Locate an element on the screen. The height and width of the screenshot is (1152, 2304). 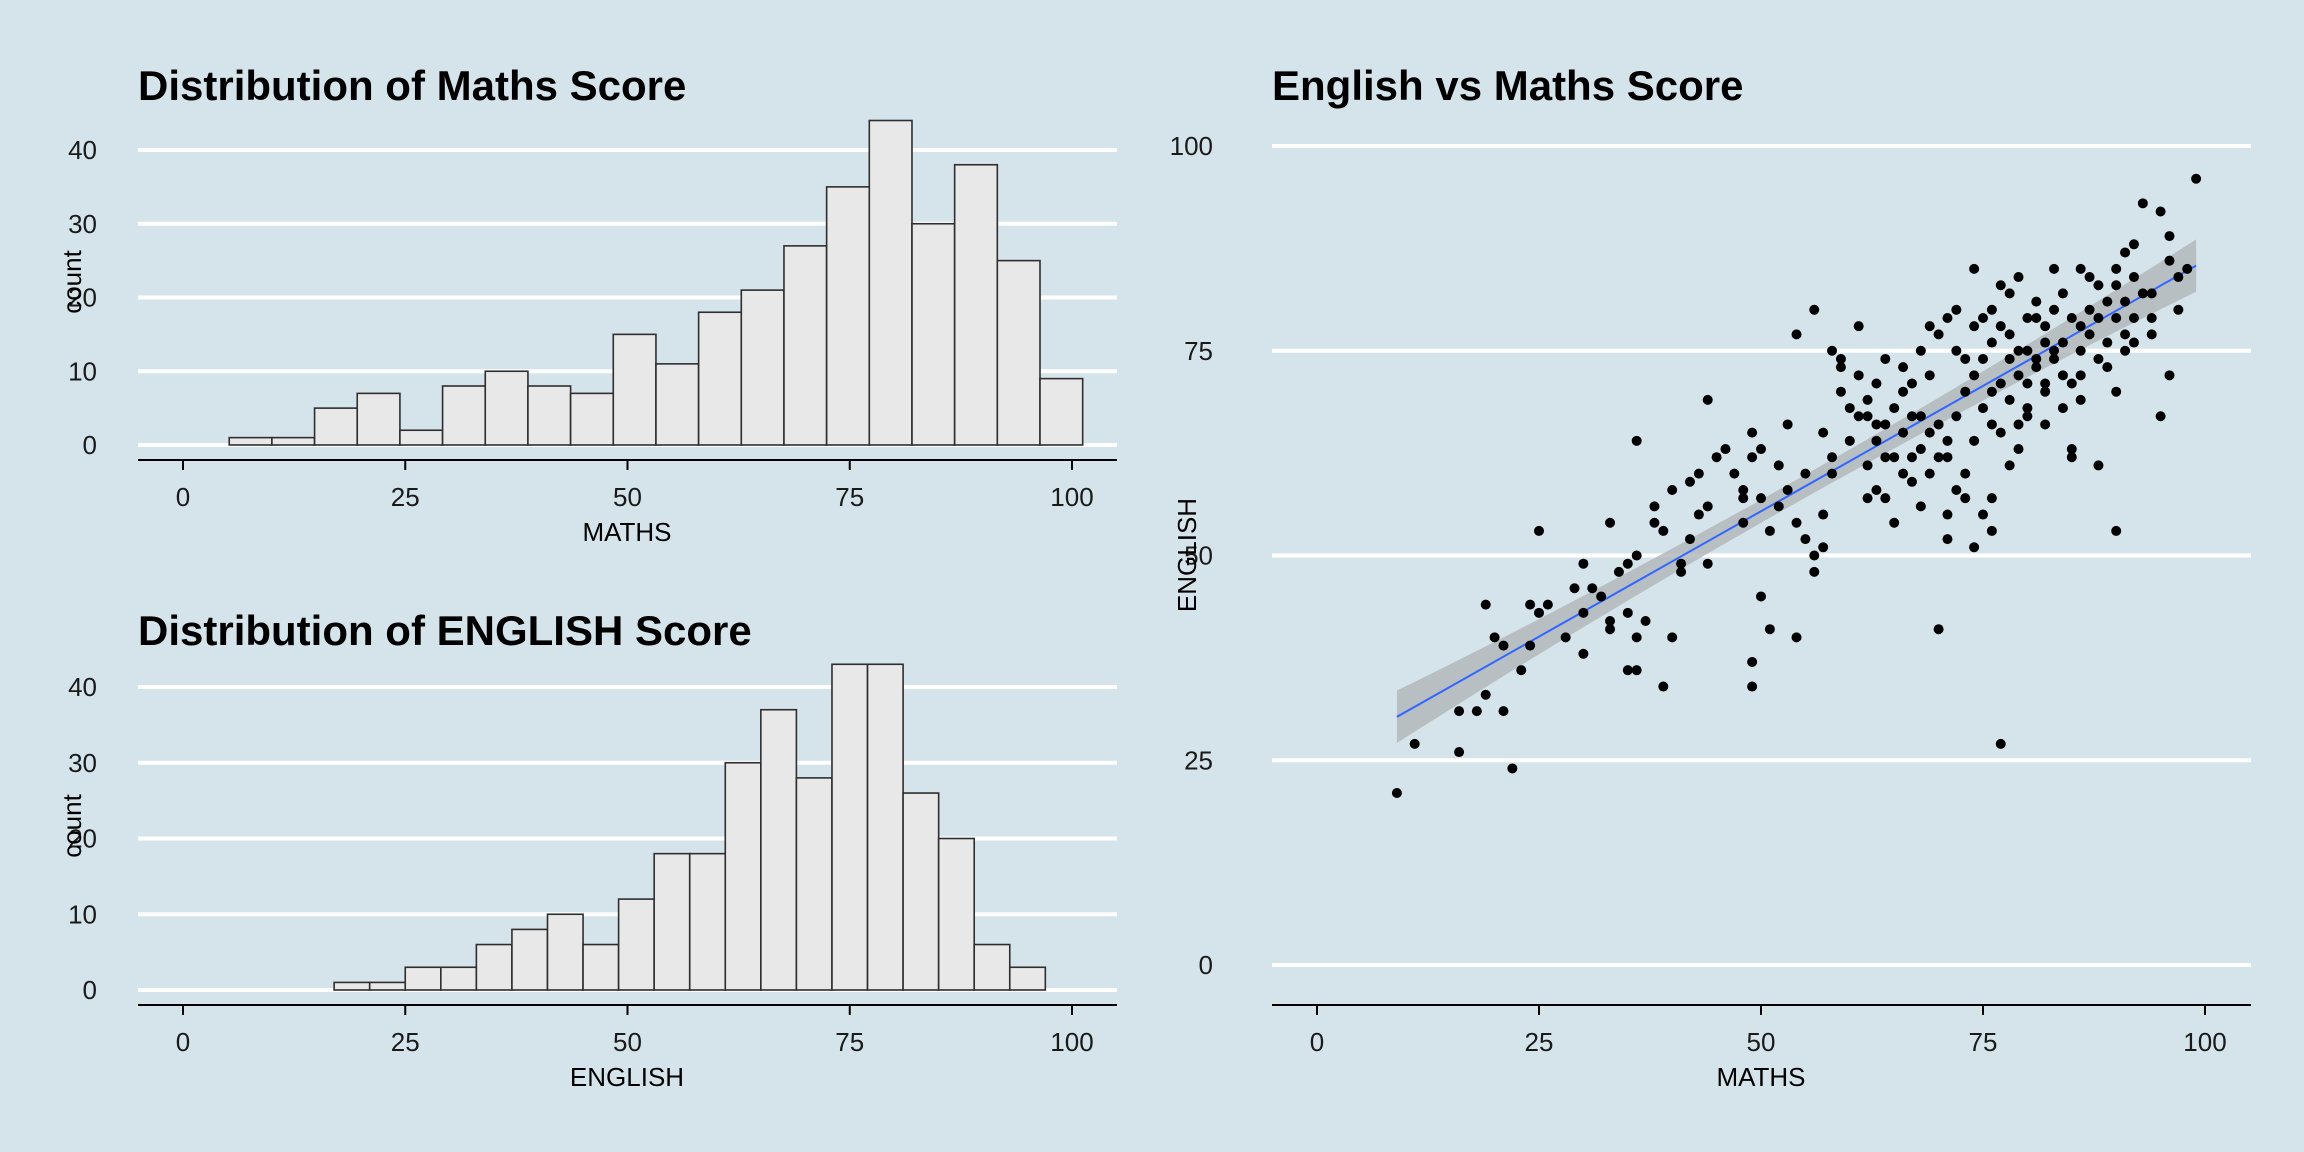
y-tick-label: 75 is located at coordinates (1198, 351).